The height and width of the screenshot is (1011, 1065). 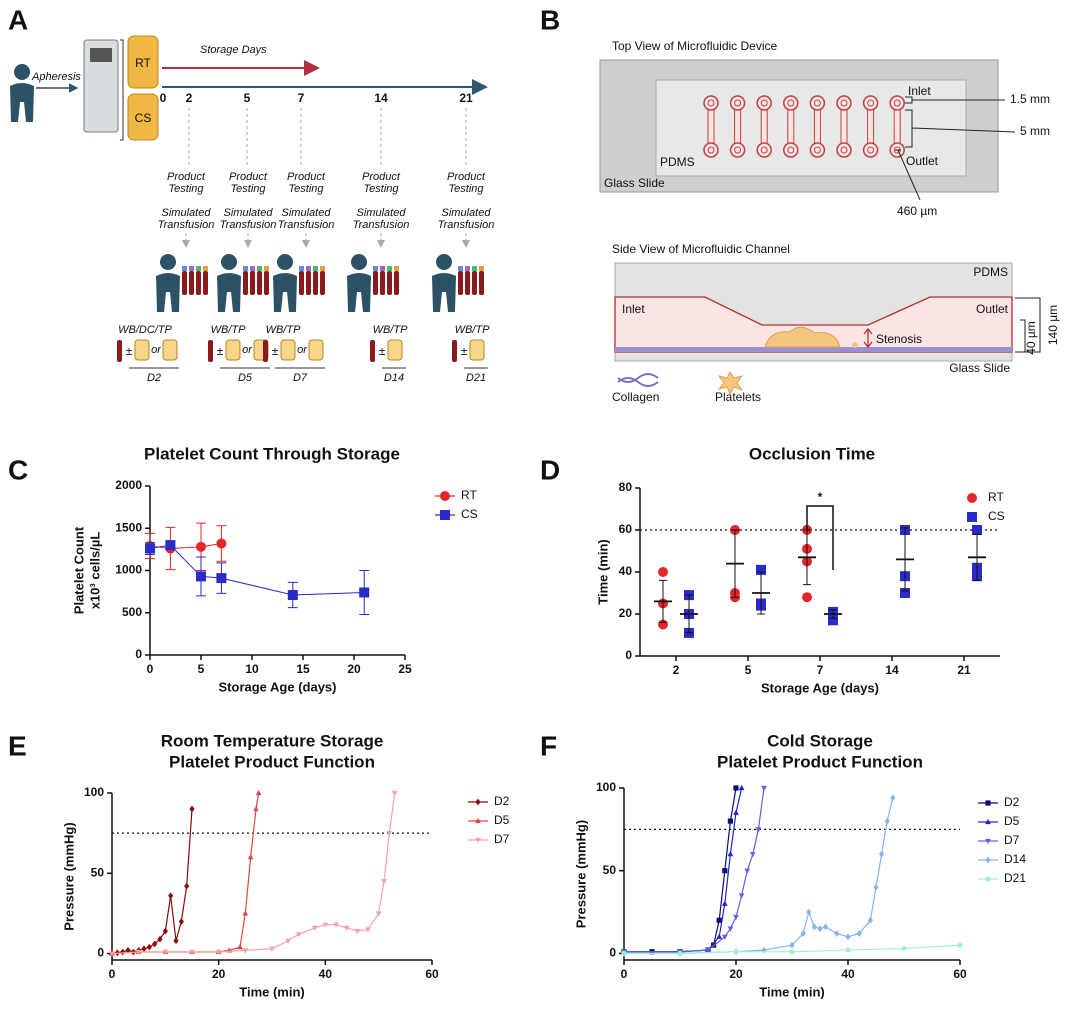 What do you see at coordinates (550, 469) in the screenshot?
I see `panel-label: D` at bounding box center [550, 469].